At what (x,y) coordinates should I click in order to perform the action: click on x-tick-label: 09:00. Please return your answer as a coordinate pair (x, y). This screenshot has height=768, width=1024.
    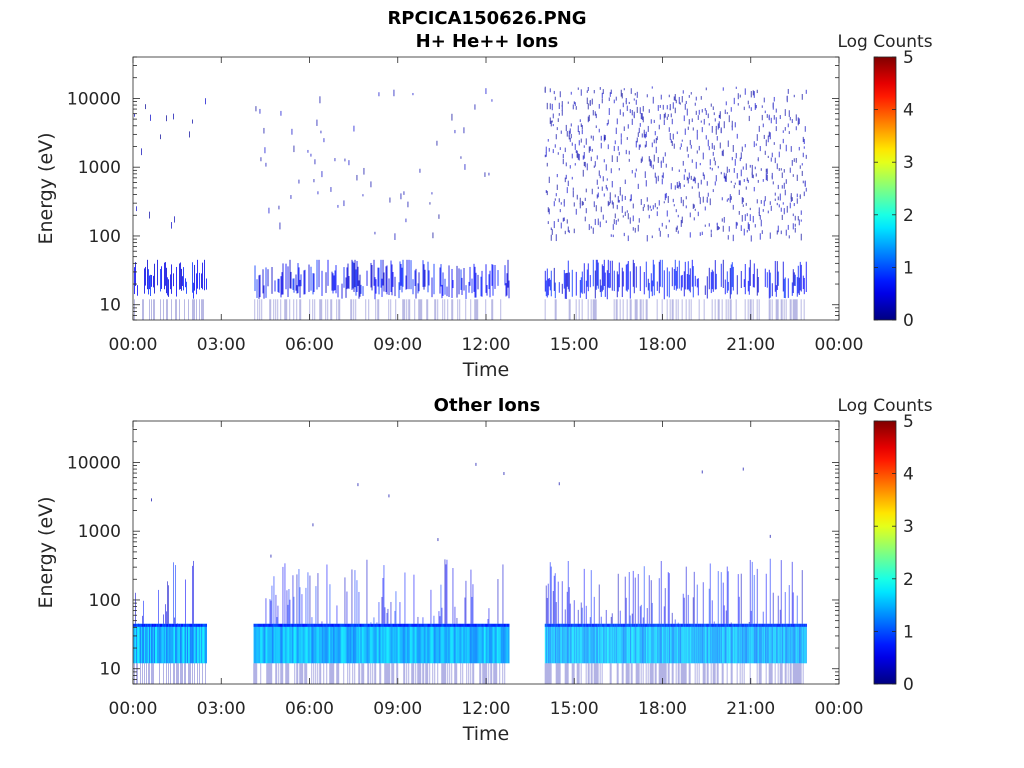
    Looking at the image, I should click on (397, 345).